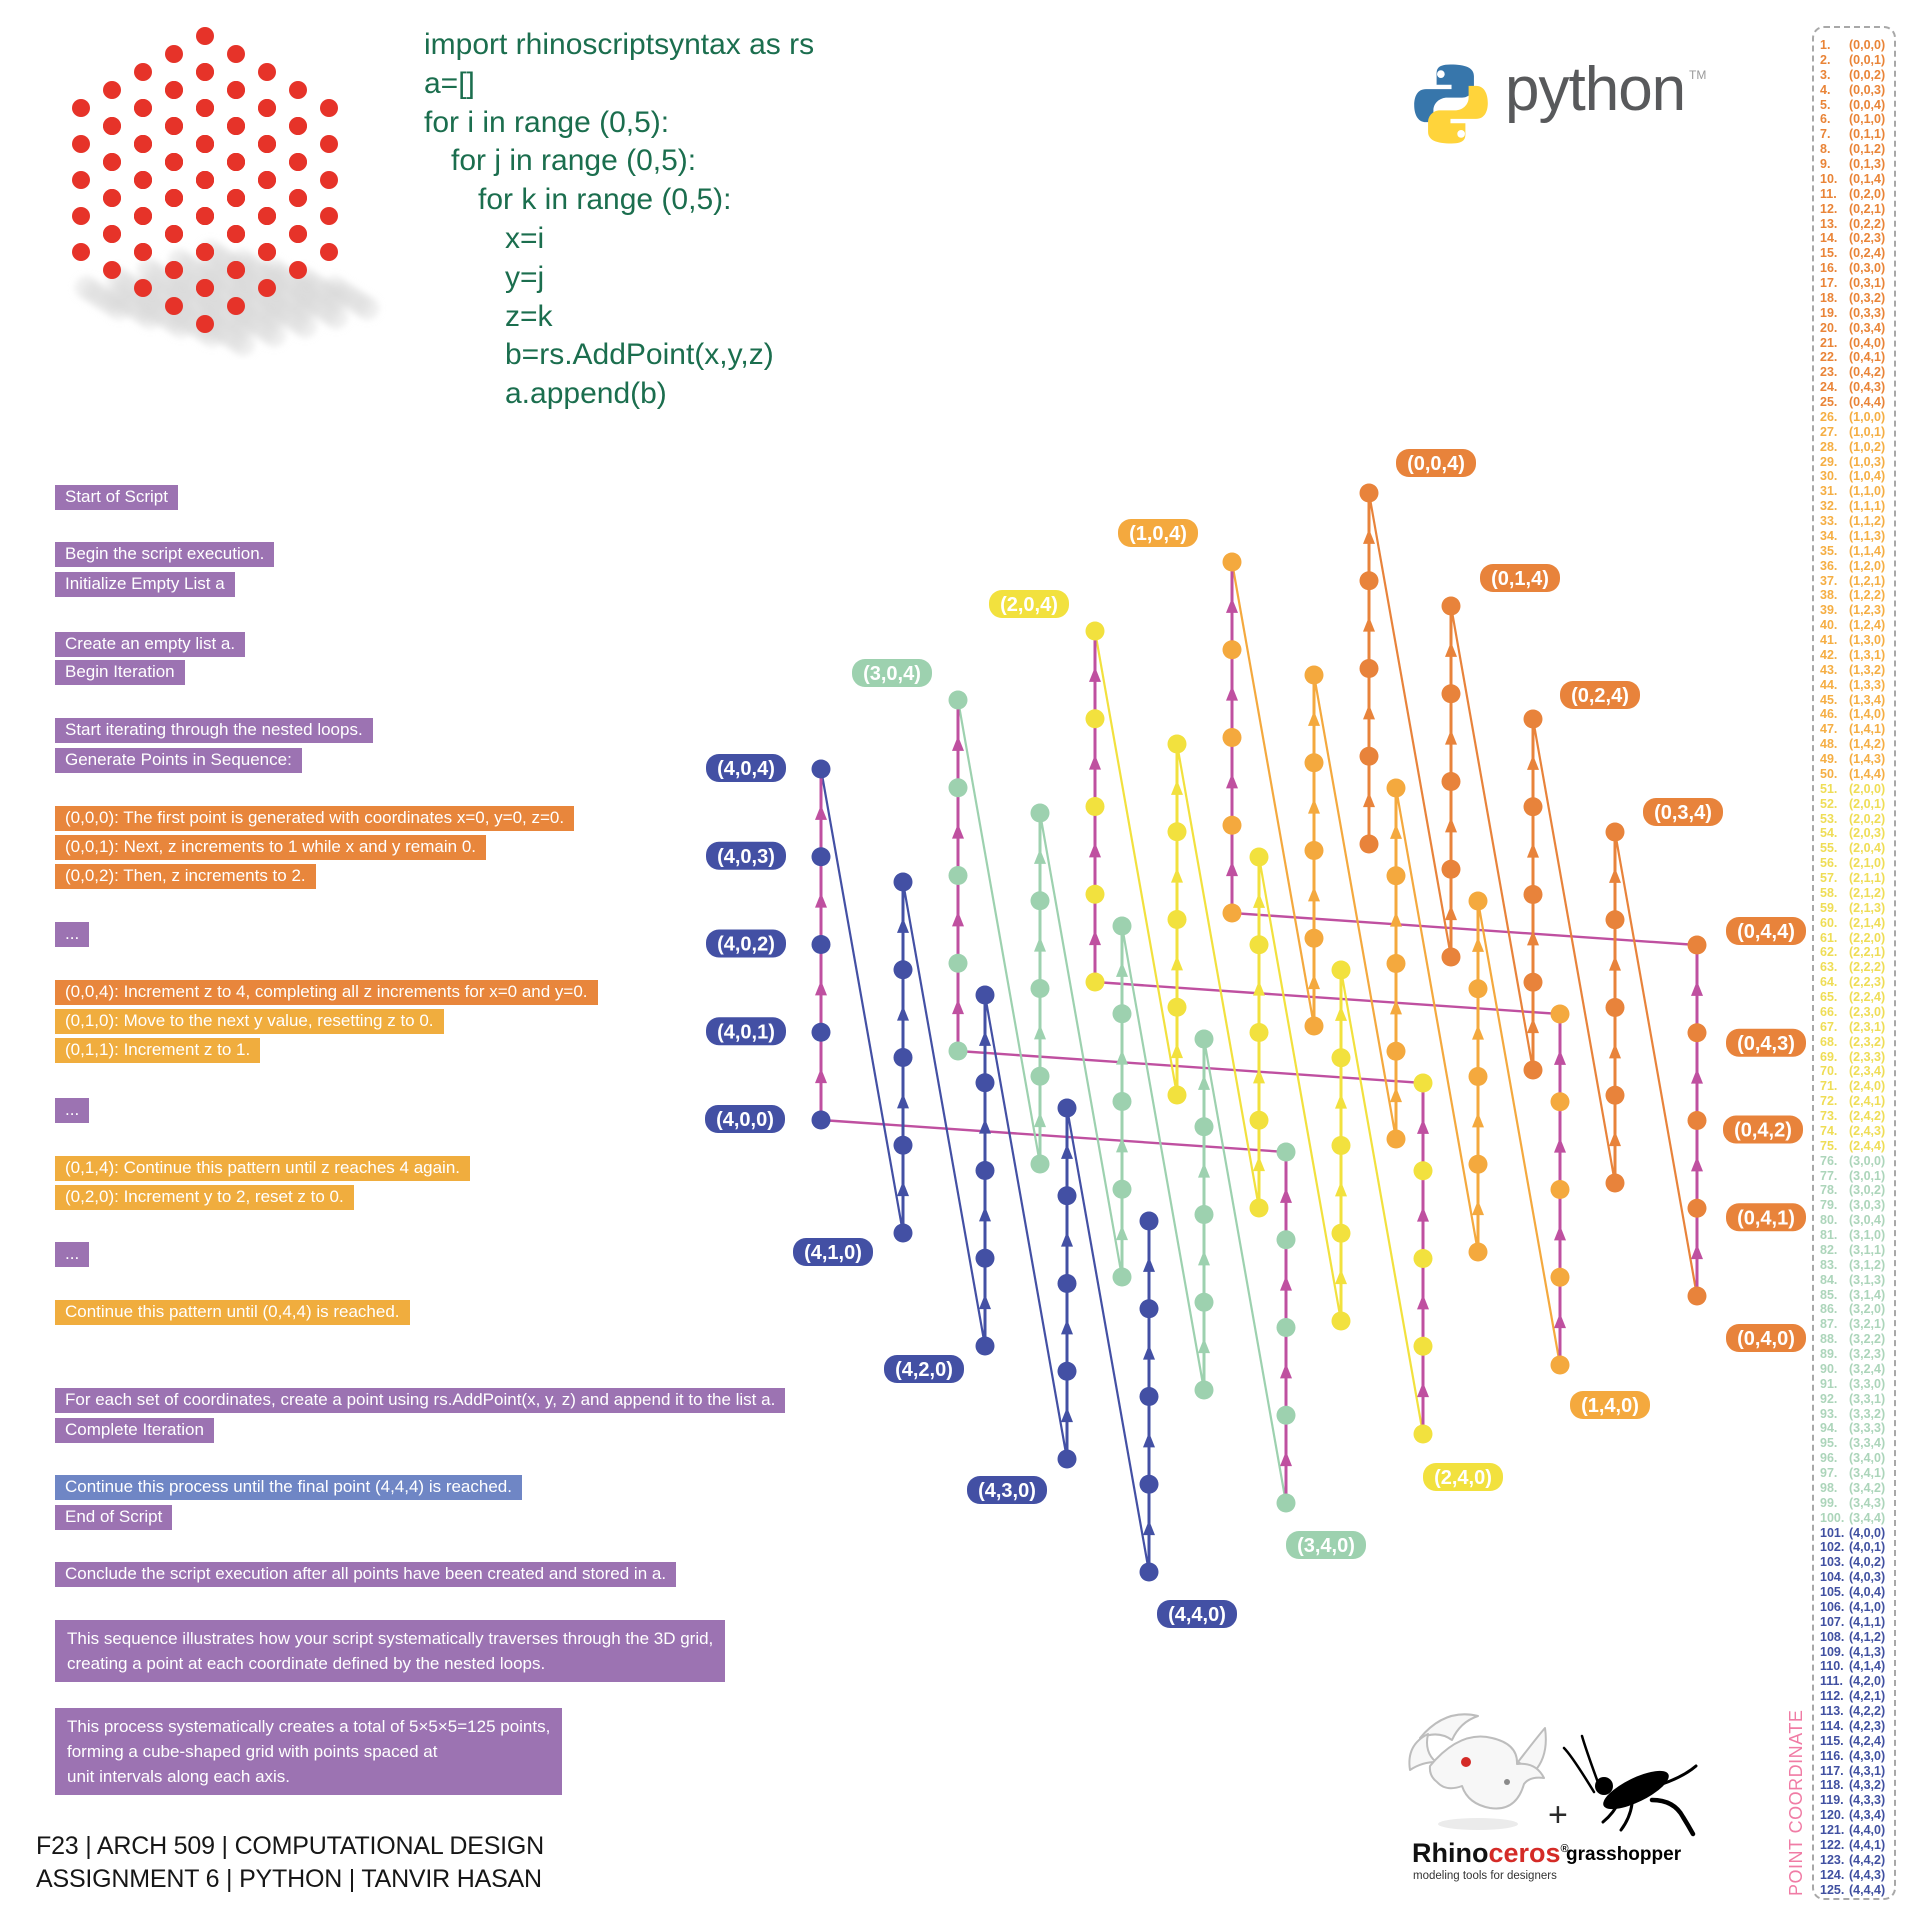  What do you see at coordinates (1867, 729) in the screenshot?
I see `coordinate-value: (1,4,1)` at bounding box center [1867, 729].